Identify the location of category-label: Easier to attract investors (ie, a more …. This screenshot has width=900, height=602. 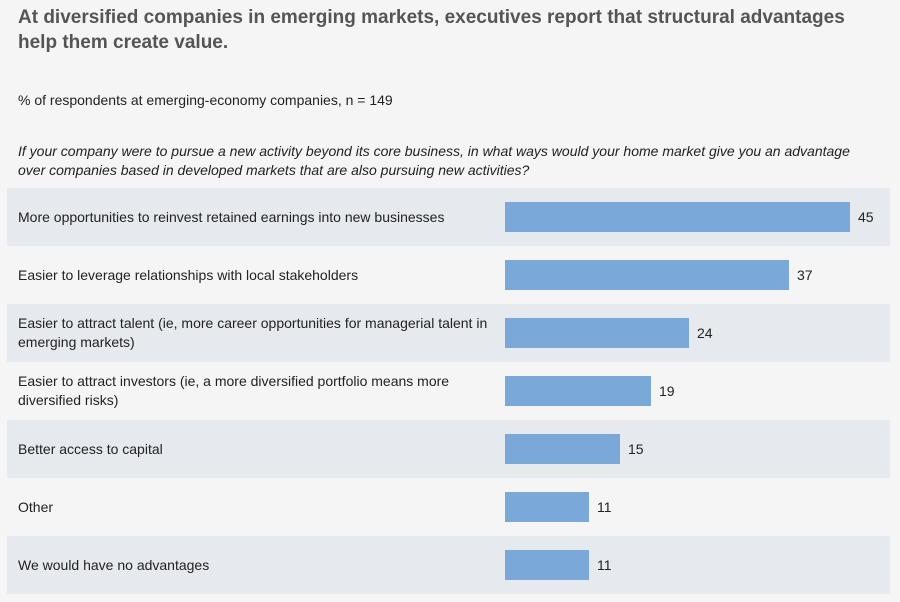
(234, 390).